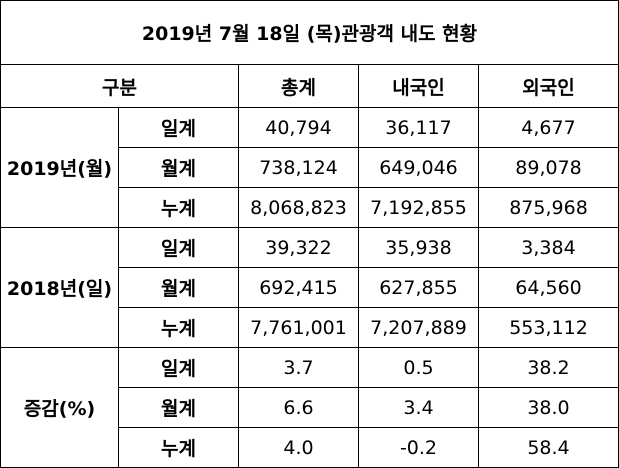  I want to click on table-row: 누계 7,761,001 7,207,889 553,112, so click(310, 327).